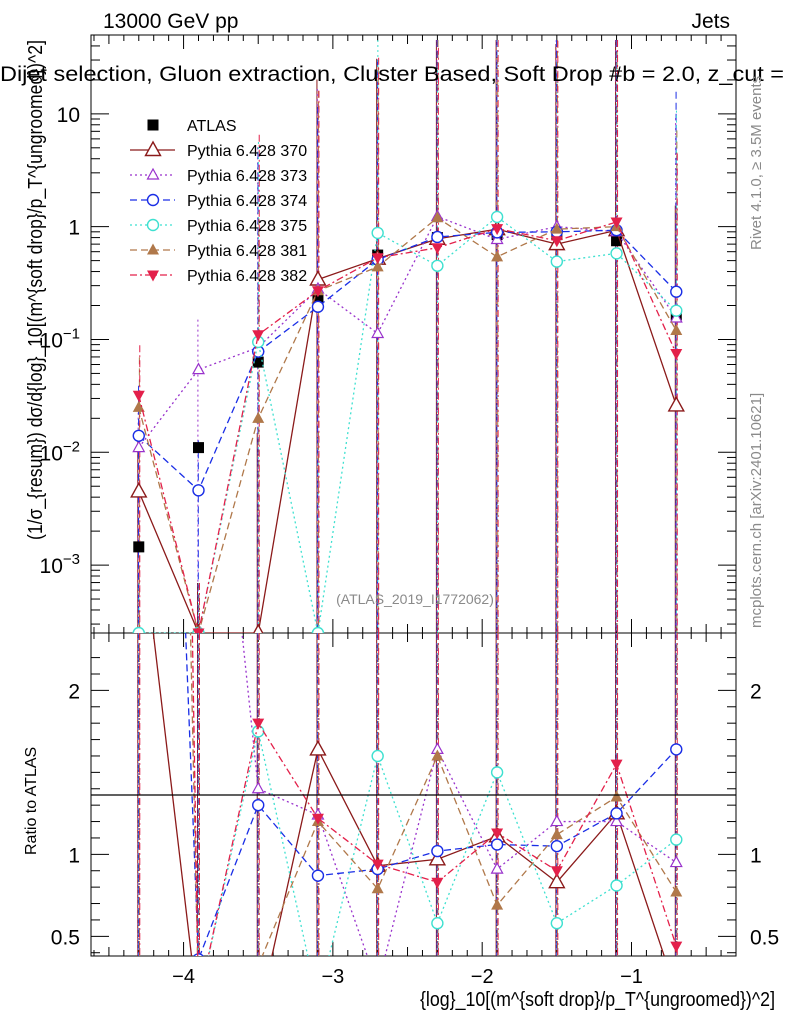  I want to click on x-tick-label: −3, so click(332, 977).